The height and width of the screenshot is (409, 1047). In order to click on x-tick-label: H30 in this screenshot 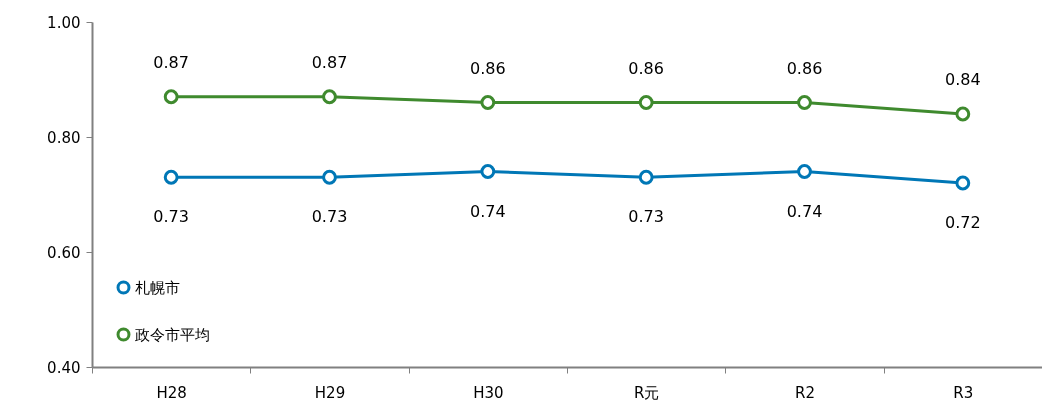, I will do `click(488, 392)`.